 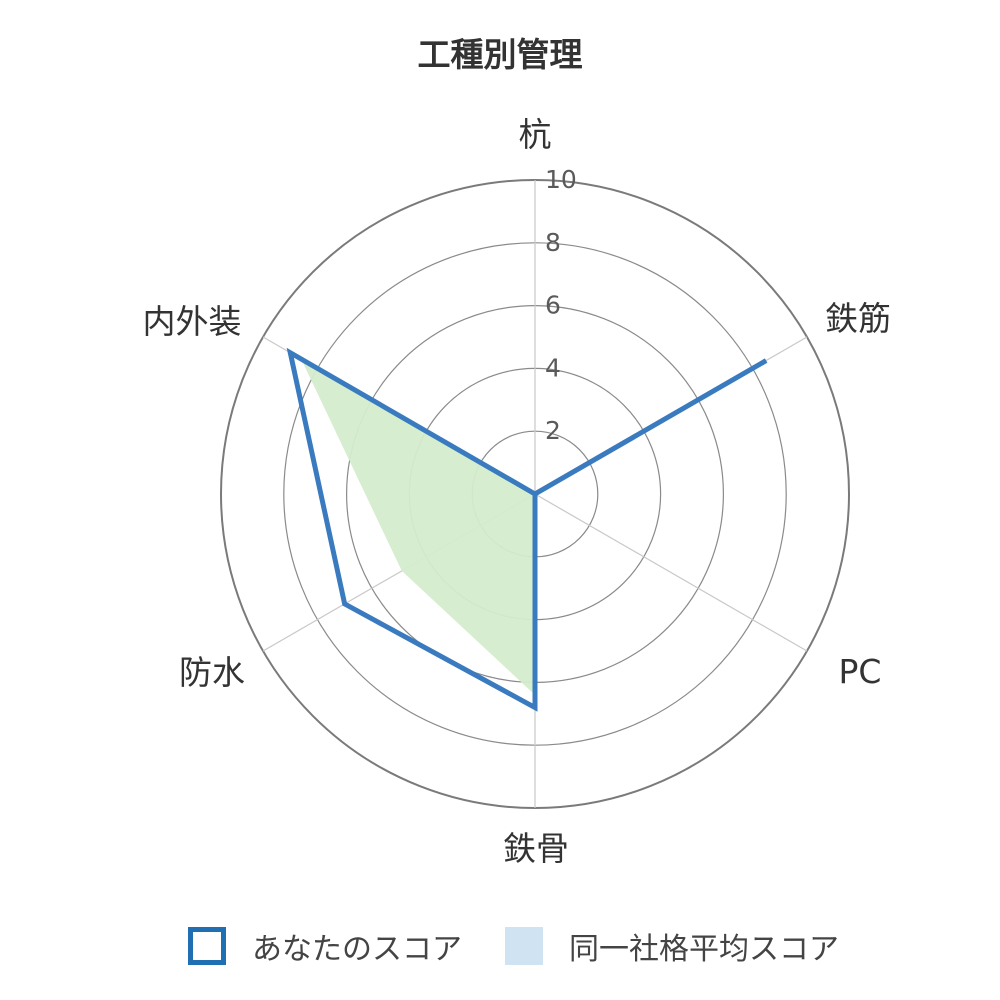 I want to click on legend-label-your-score: あなたのスコア, so click(x=357, y=949).